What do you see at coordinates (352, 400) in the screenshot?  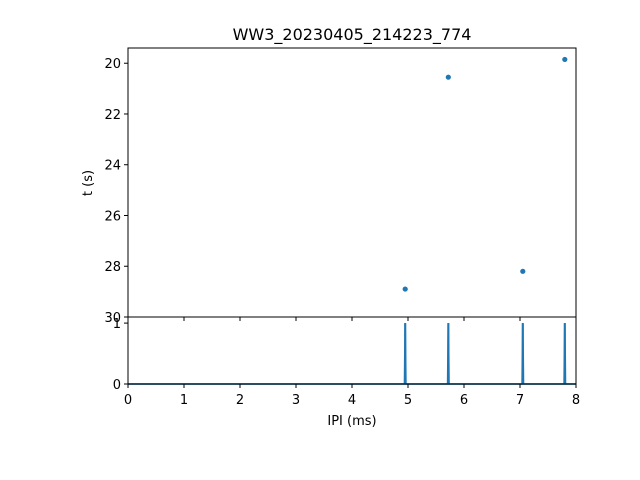 I see `spike-x-tick-label: 4` at bounding box center [352, 400].